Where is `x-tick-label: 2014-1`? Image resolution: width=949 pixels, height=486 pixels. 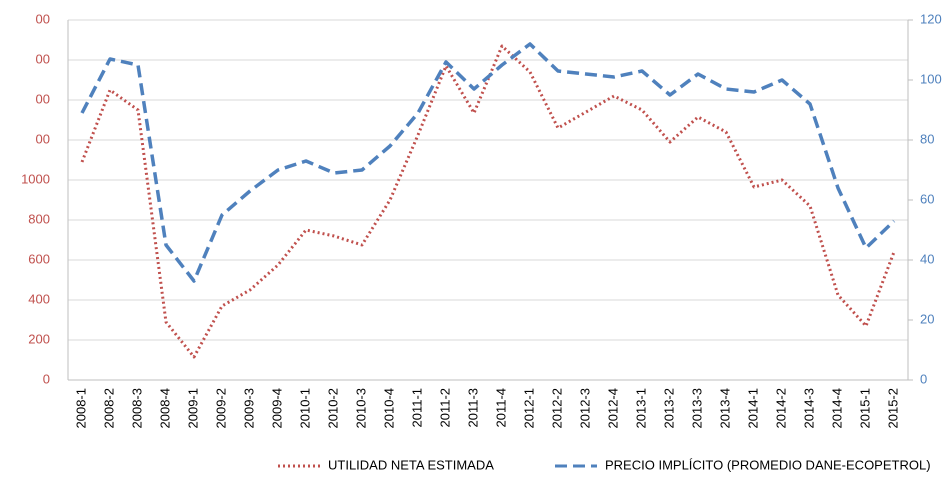
x-tick-label: 2014-1 is located at coordinates (752, 408).